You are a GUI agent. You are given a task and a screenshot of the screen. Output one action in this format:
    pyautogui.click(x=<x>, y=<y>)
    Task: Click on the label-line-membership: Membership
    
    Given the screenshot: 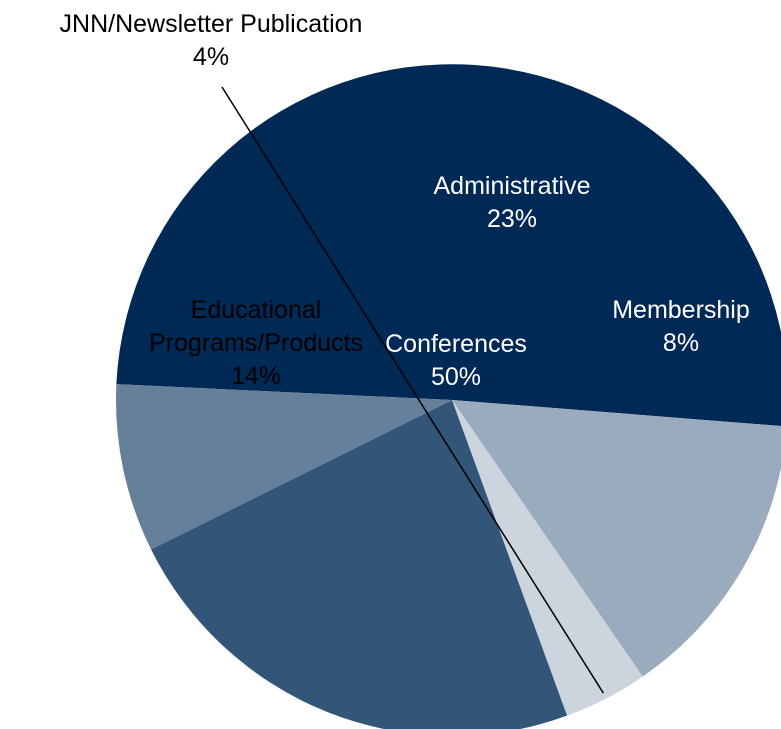 What is the action you would take?
    pyautogui.click(x=681, y=310)
    